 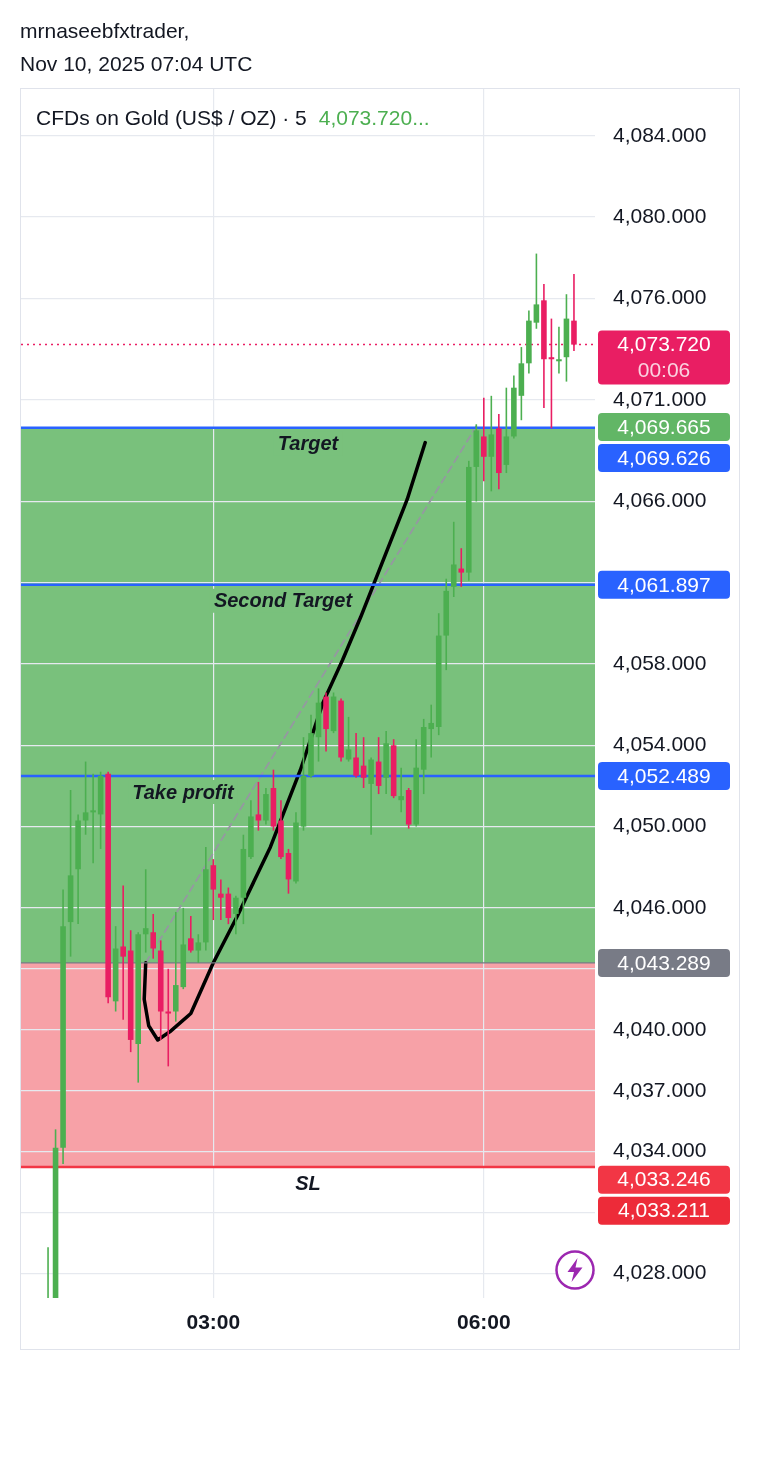 I want to click on y-tick-label: 4,058.000, so click(x=660, y=662).